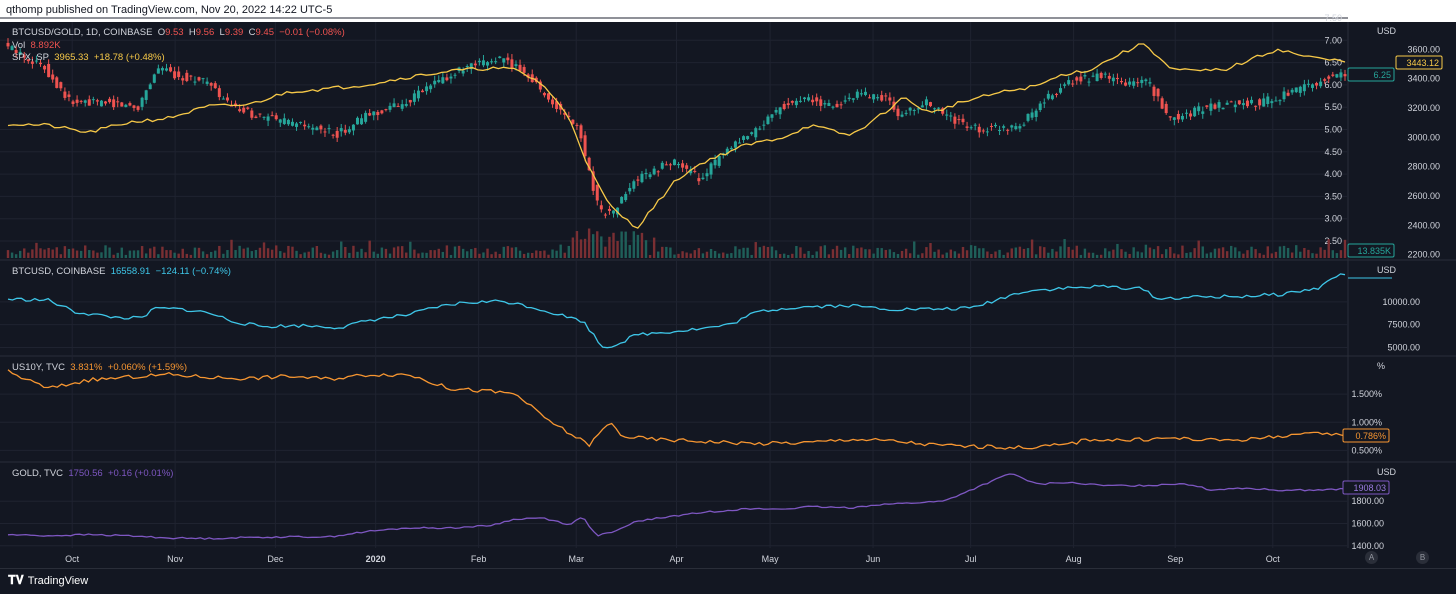  I want to click on spx-last-value-label-text: 3443.12, so click(1422, 63).